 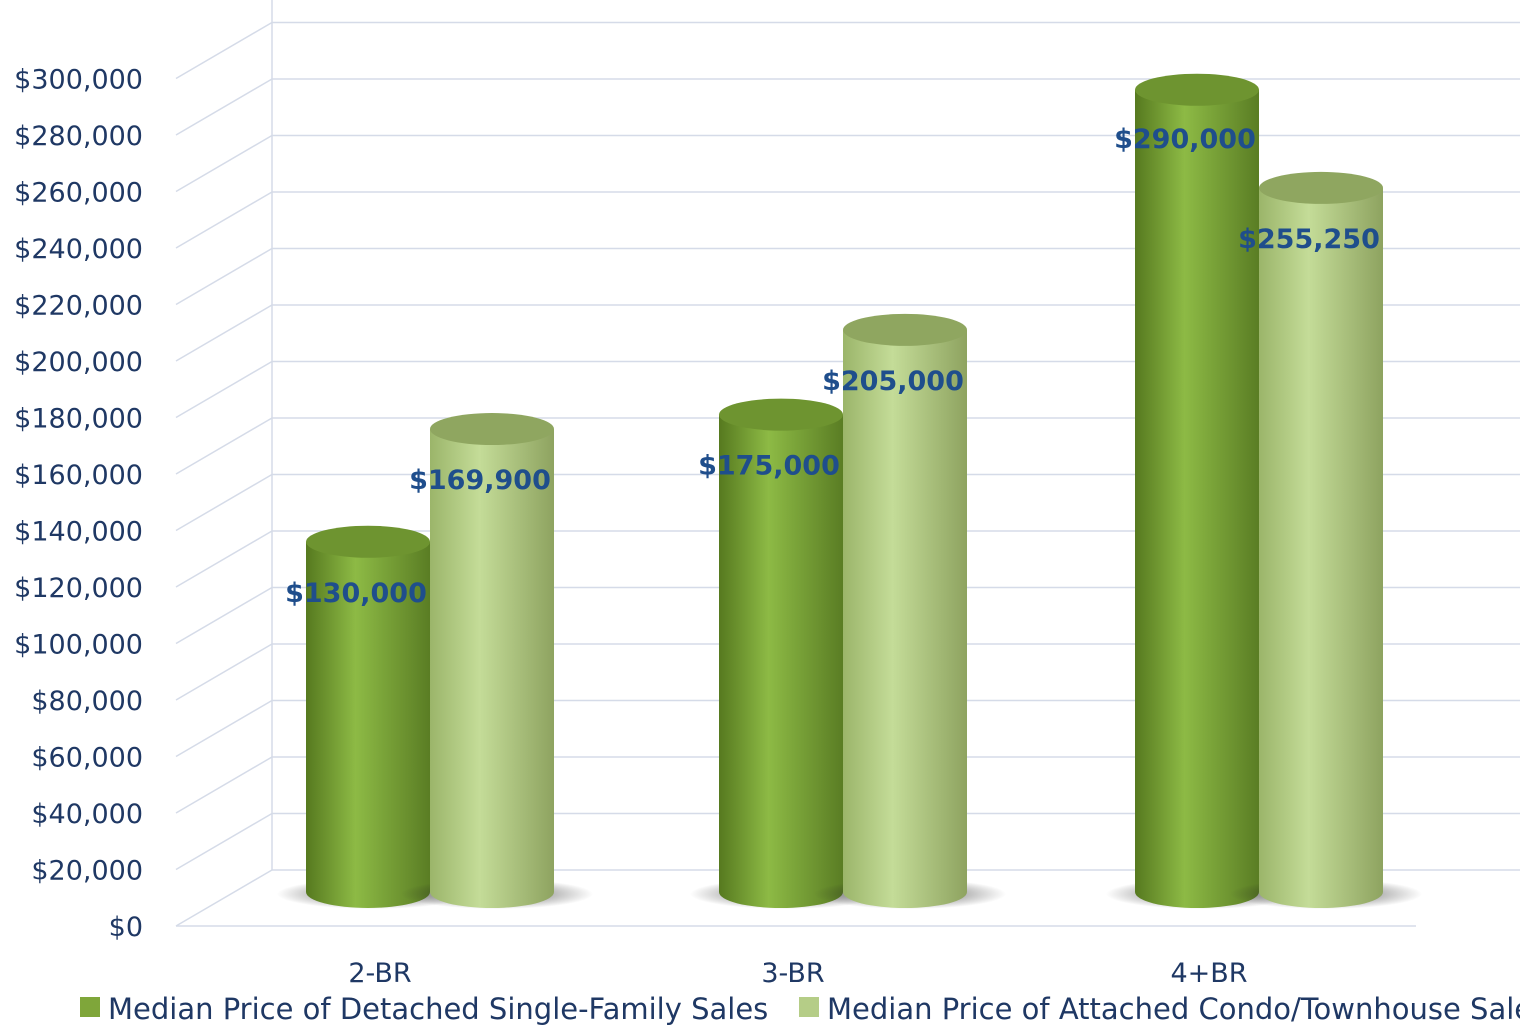 What do you see at coordinates (1309, 239) in the screenshot?
I see `data-label: $255,250` at bounding box center [1309, 239].